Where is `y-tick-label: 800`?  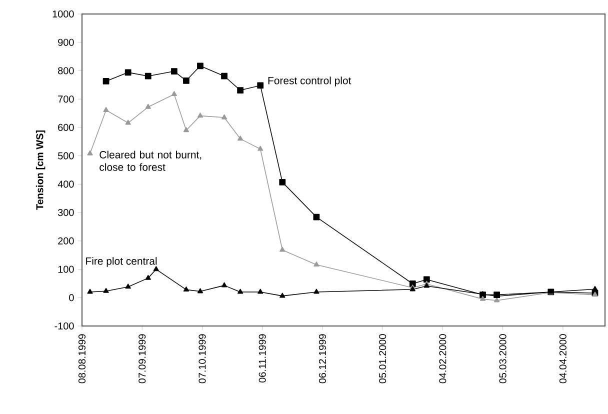 y-tick-label: 800 is located at coordinates (66, 70).